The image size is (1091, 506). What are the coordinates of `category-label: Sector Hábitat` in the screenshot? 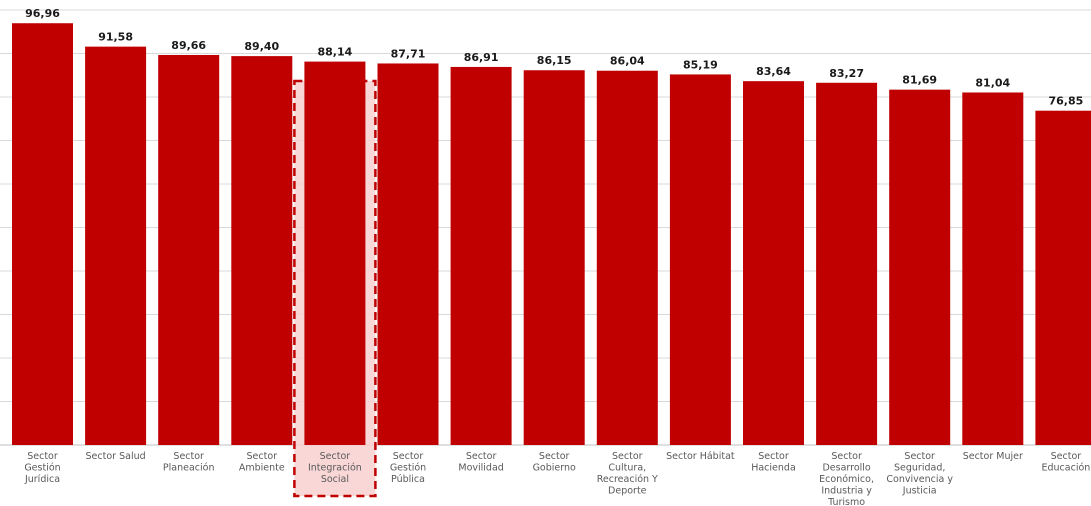 It's located at (700, 456).